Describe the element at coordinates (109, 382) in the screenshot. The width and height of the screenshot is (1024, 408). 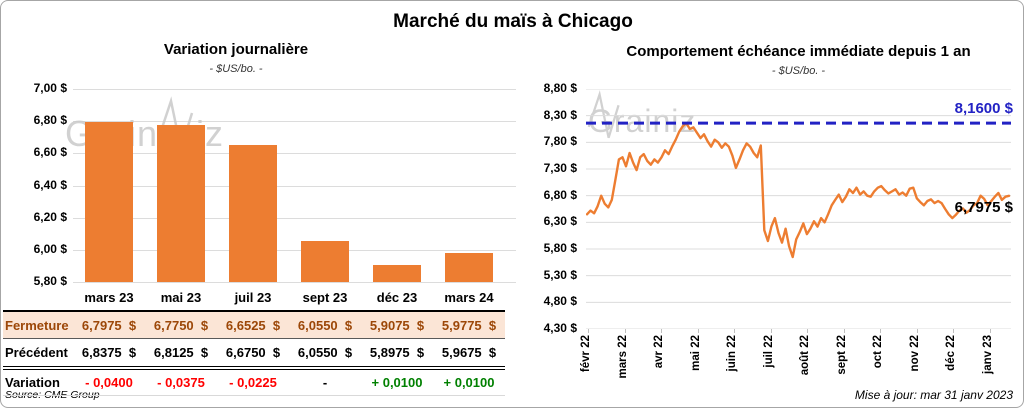
I see `table-cell: - 0,0400` at that location.